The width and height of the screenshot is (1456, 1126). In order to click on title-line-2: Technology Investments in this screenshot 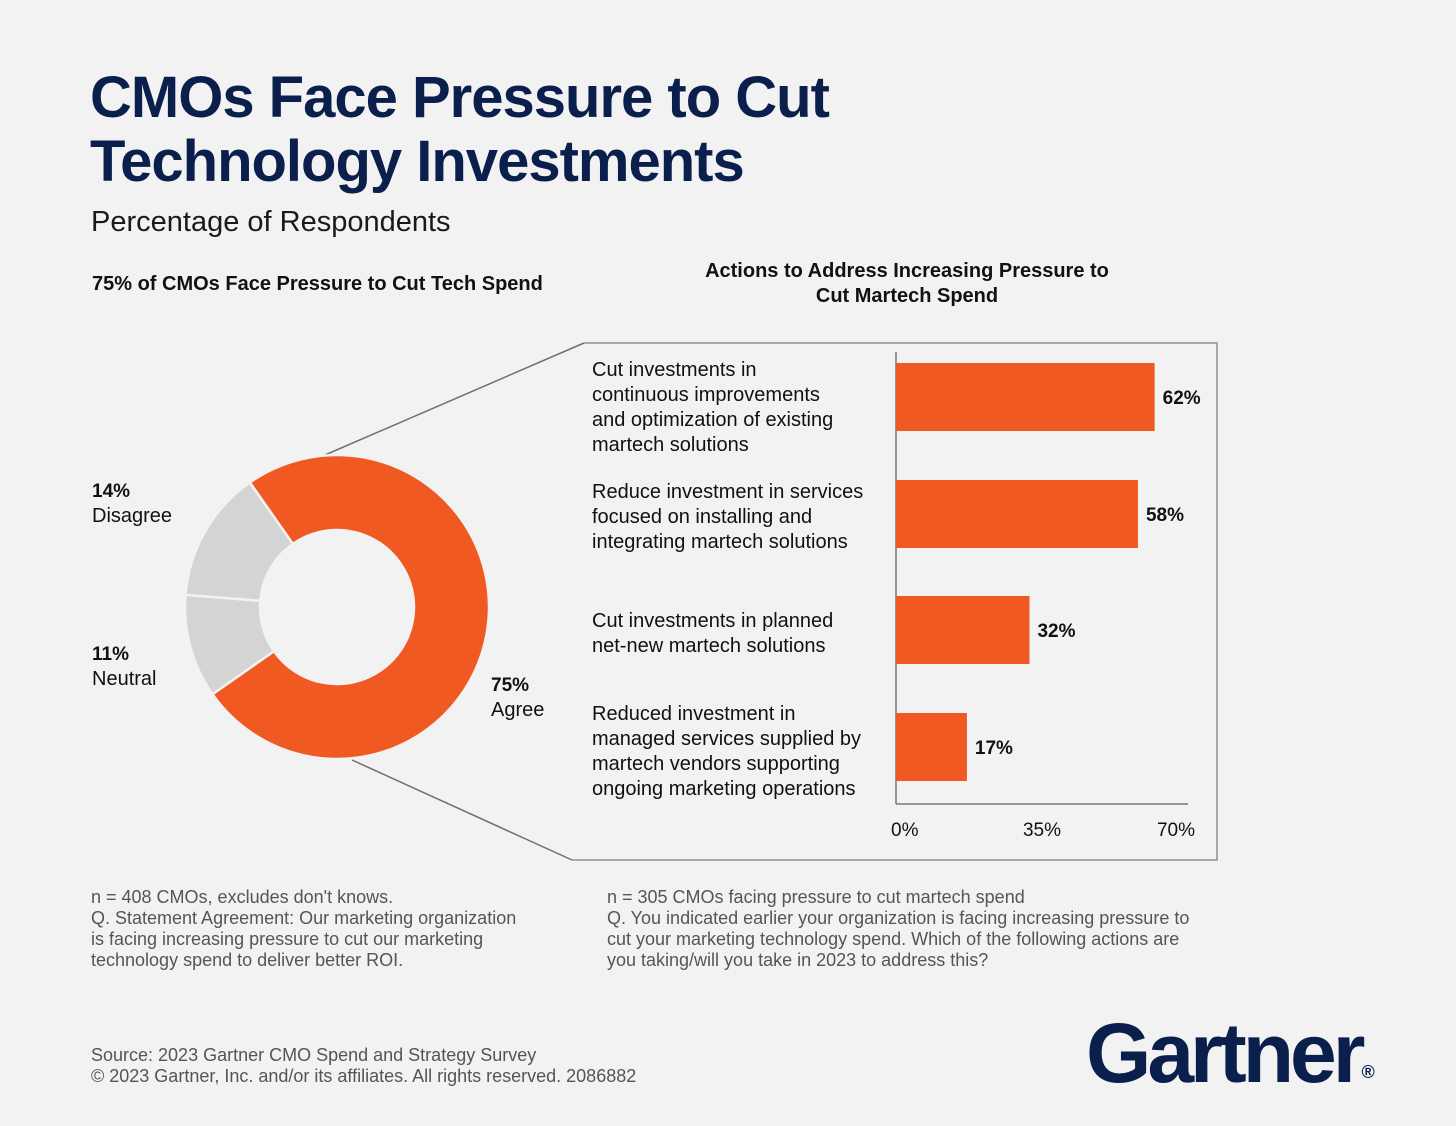, I will do `click(417, 161)`.